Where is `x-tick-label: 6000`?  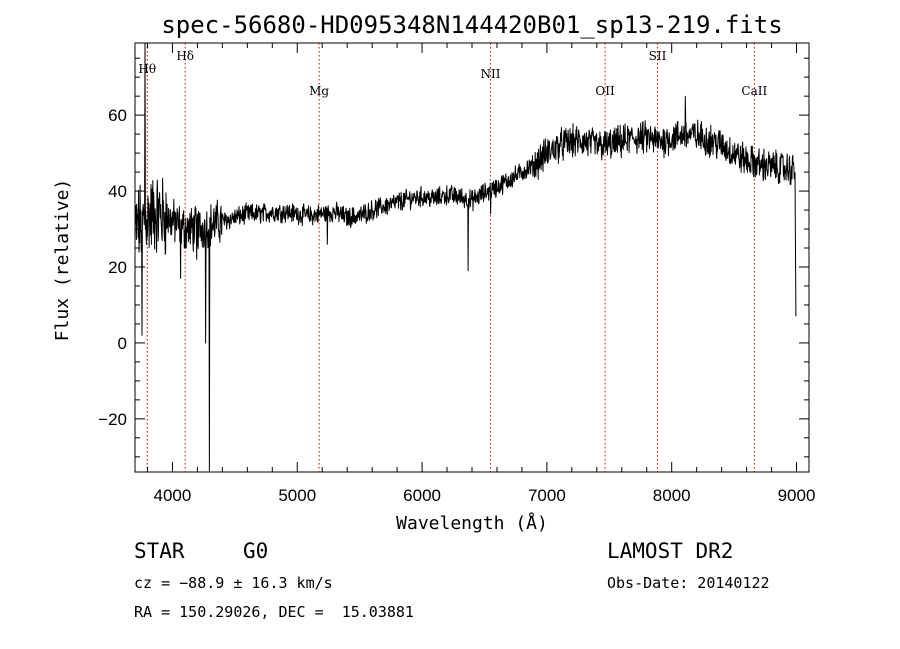 x-tick-label: 6000 is located at coordinates (422, 495).